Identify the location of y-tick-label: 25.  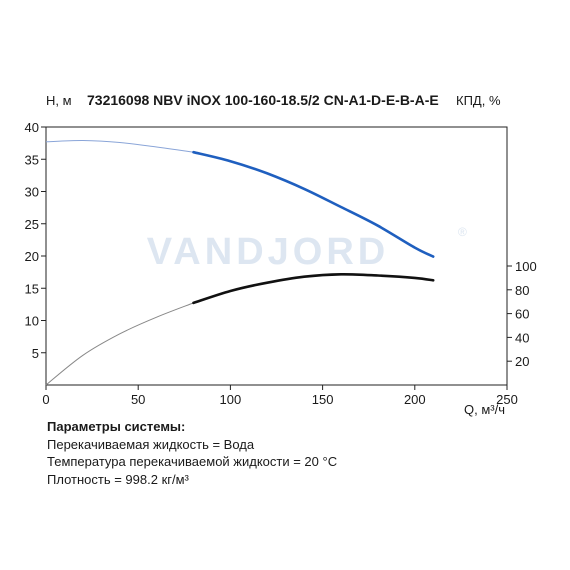
(32, 224).